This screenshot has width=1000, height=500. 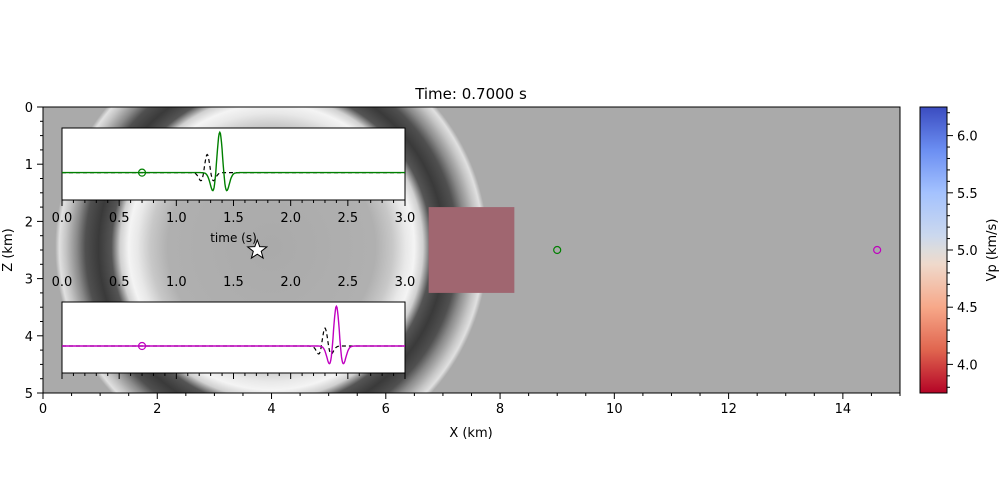 What do you see at coordinates (470, 433) in the screenshot?
I see `x-axis-label: X (km)` at bounding box center [470, 433].